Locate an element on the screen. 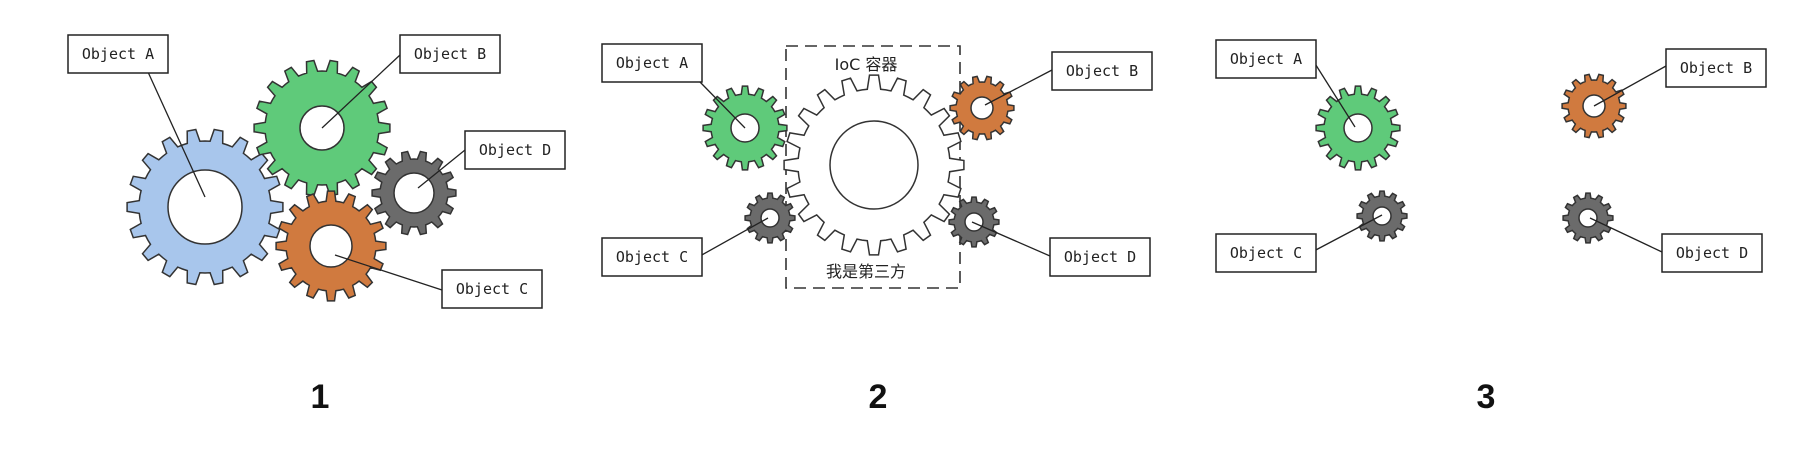 This screenshot has height=468, width=1804. panel-number-3: 3 is located at coordinates (1486, 397).